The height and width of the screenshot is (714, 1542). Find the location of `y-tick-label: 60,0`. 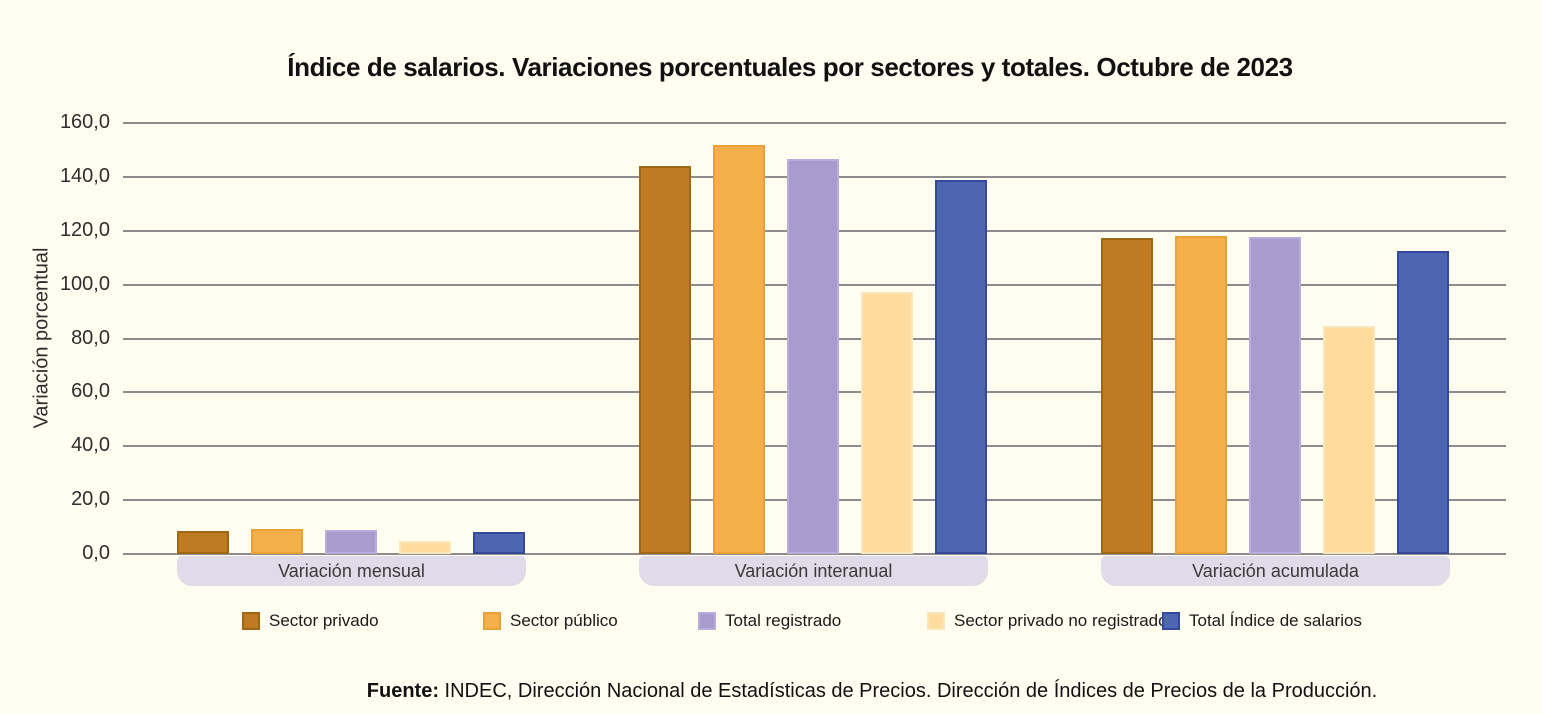

y-tick-label: 60,0 is located at coordinates (90, 391).